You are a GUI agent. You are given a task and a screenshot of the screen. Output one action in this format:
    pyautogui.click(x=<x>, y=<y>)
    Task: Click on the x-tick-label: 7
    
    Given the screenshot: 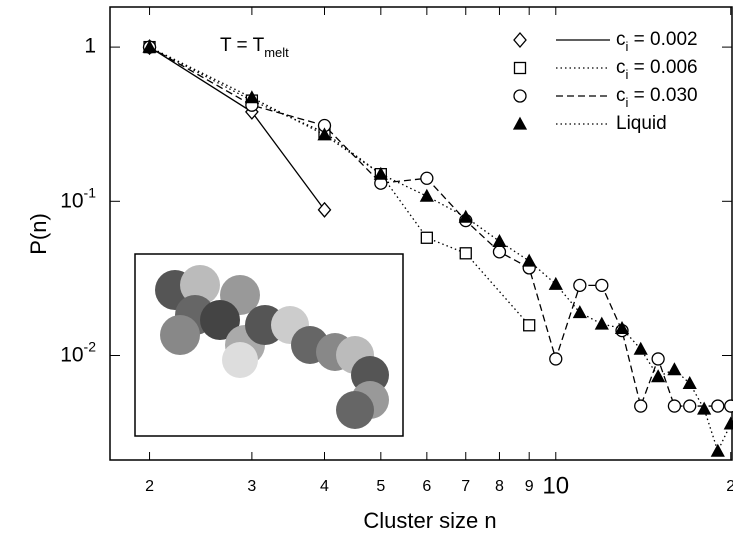 What is the action you would take?
    pyautogui.click(x=465, y=486)
    